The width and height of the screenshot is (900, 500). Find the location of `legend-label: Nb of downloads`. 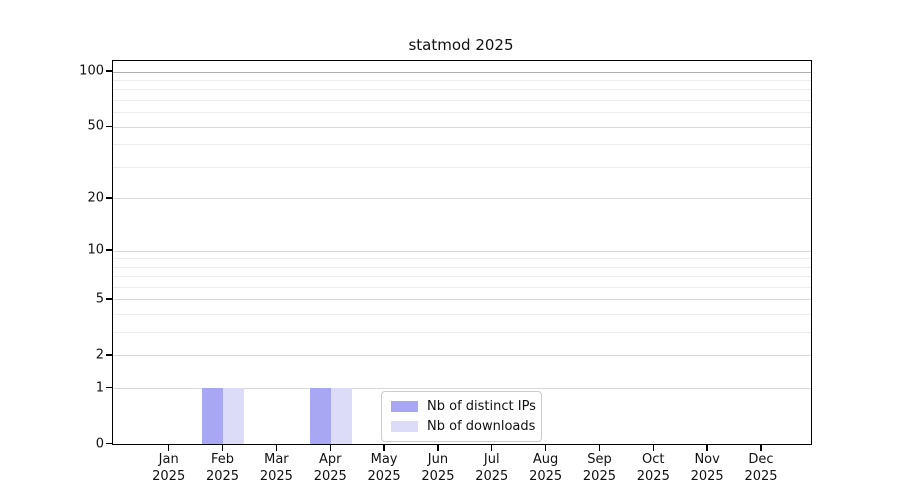

legend-label: Nb of downloads is located at coordinates (481, 426).